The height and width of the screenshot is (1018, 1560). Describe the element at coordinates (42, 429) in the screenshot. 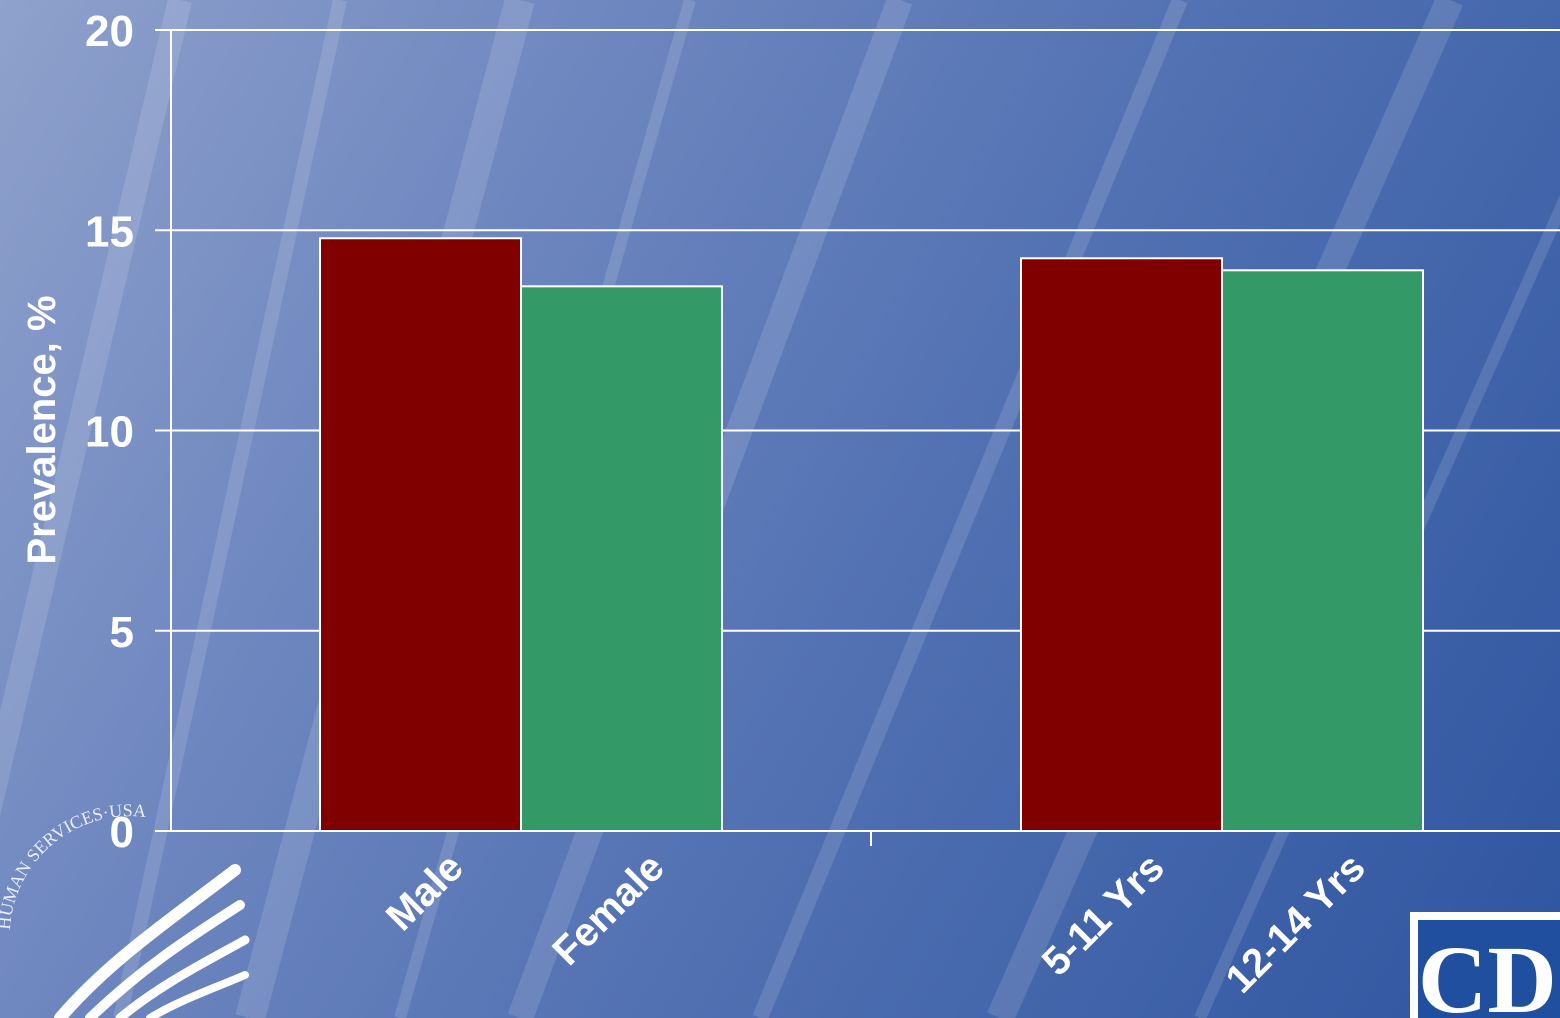

I see `y-axis-label: Prevalence, %` at that location.